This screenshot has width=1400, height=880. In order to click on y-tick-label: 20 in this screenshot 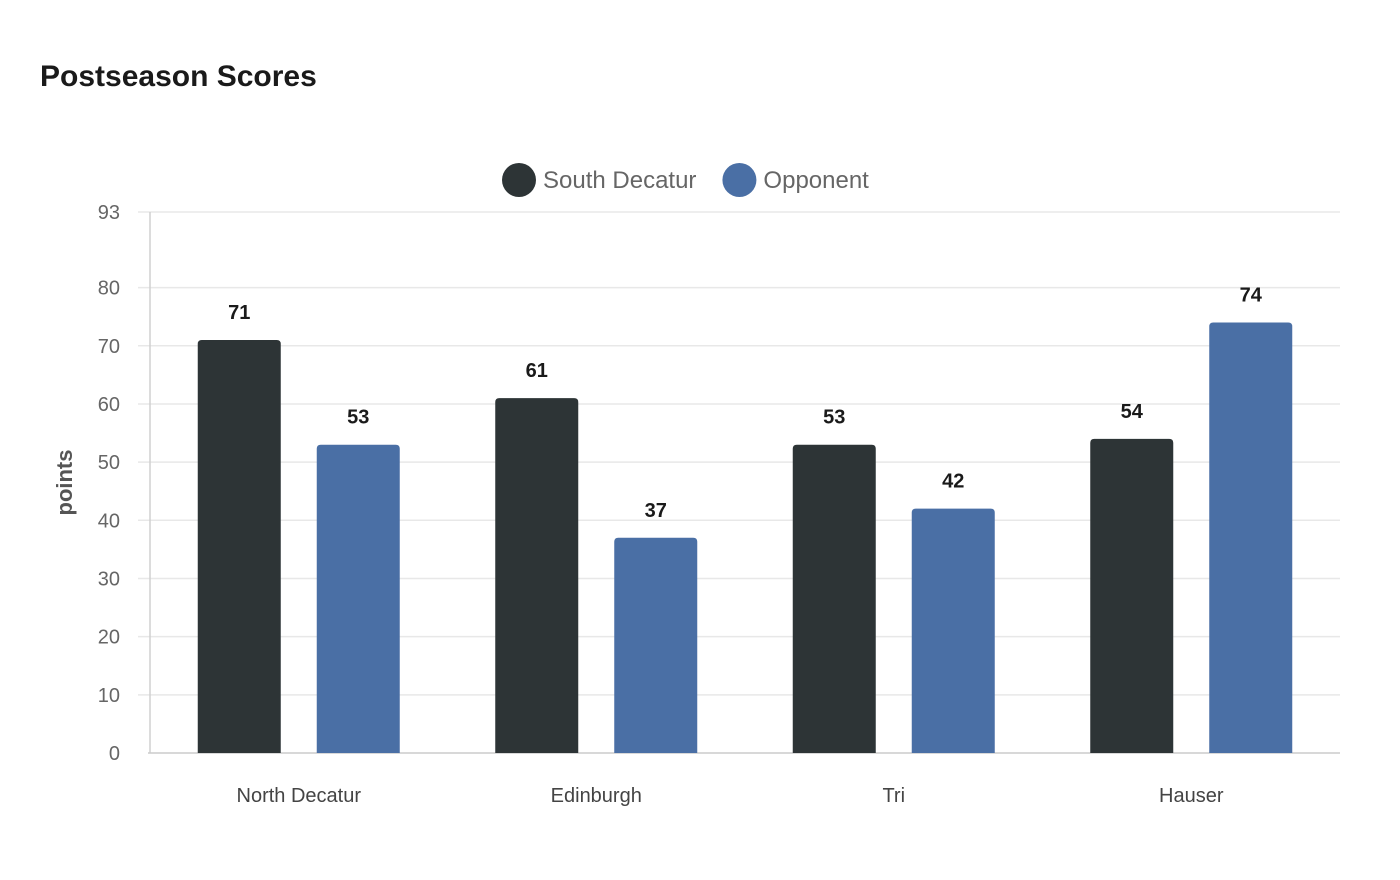, I will do `click(109, 638)`.